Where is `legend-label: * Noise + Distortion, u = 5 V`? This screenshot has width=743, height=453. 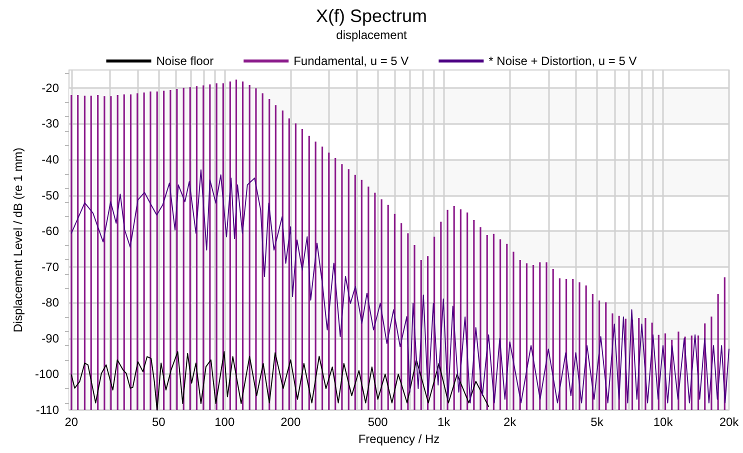 legend-label: * Noise + Distortion, u = 5 V is located at coordinates (562, 61).